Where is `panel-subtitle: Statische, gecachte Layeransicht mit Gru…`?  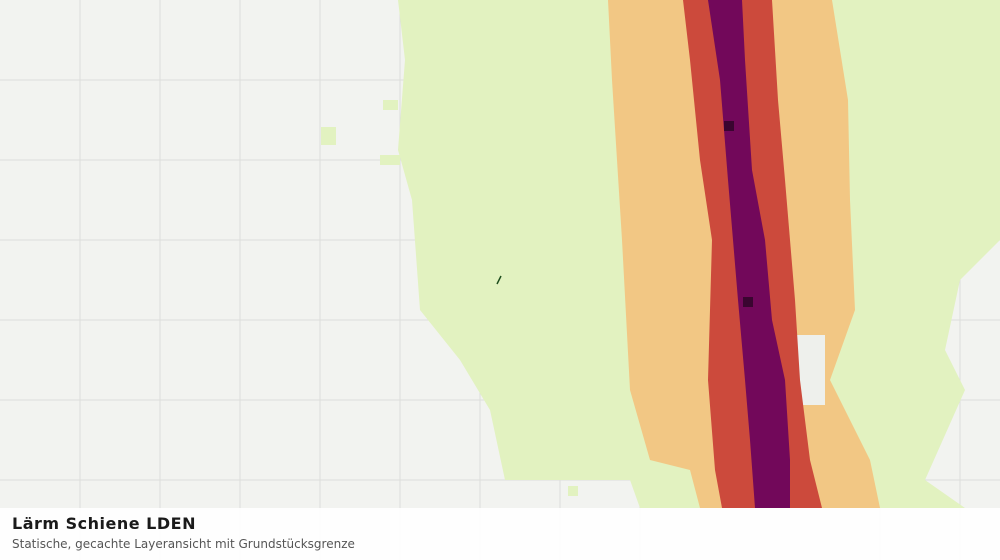
panel-subtitle: Statische, gecachte Layeransicht mit Gru… is located at coordinates (183, 544).